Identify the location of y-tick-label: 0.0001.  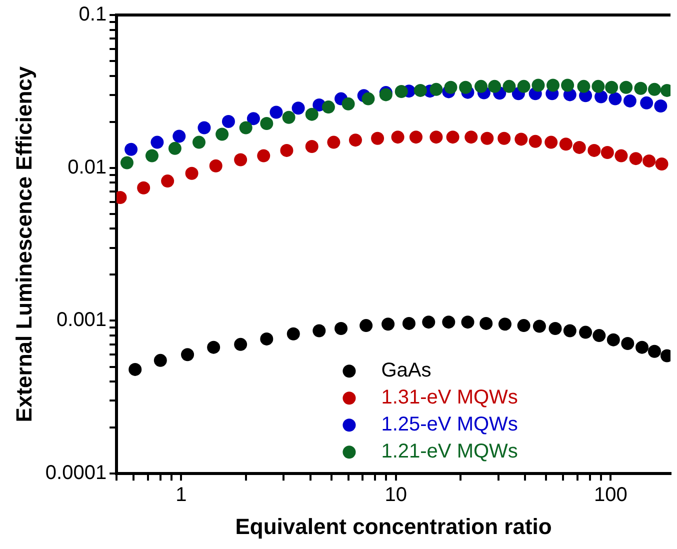
(76, 473).